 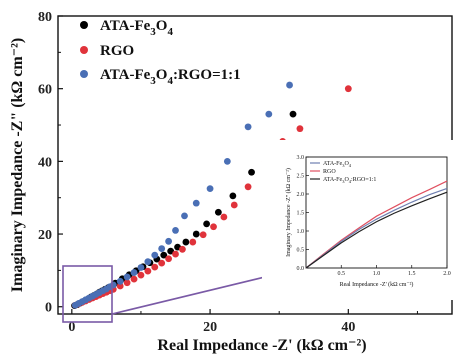 What do you see at coordinates (17, 165) in the screenshot?
I see `y-axis-title: Imaginary Impedance -Z" (kΩ cm⁻²)` at bounding box center [17, 165].